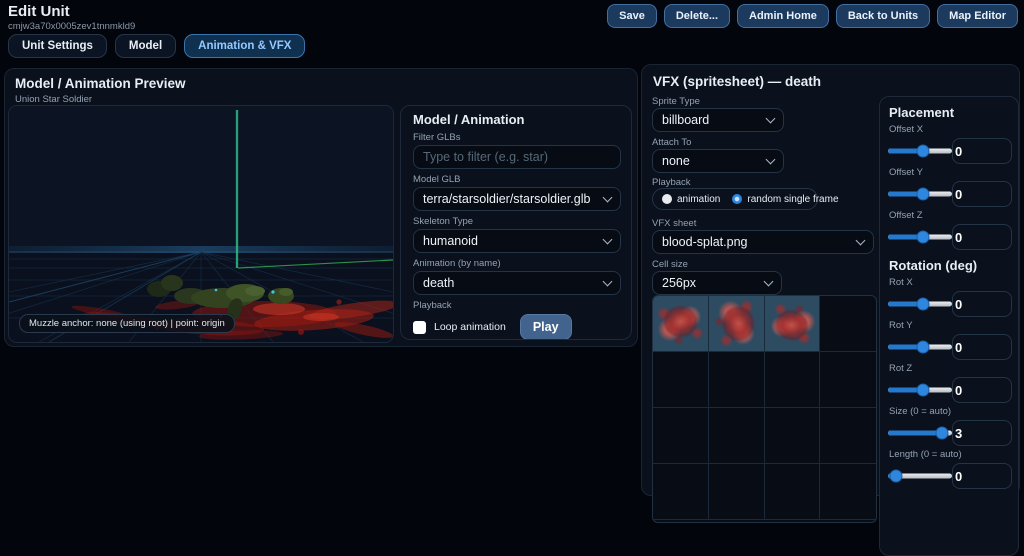  I want to click on origin-beacon, so click(314, 189).